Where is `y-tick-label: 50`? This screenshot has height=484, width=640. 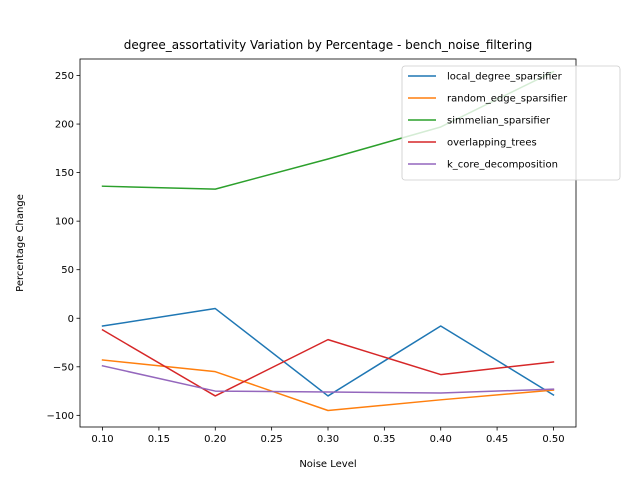 y-tick-label: 50 is located at coordinates (67, 270).